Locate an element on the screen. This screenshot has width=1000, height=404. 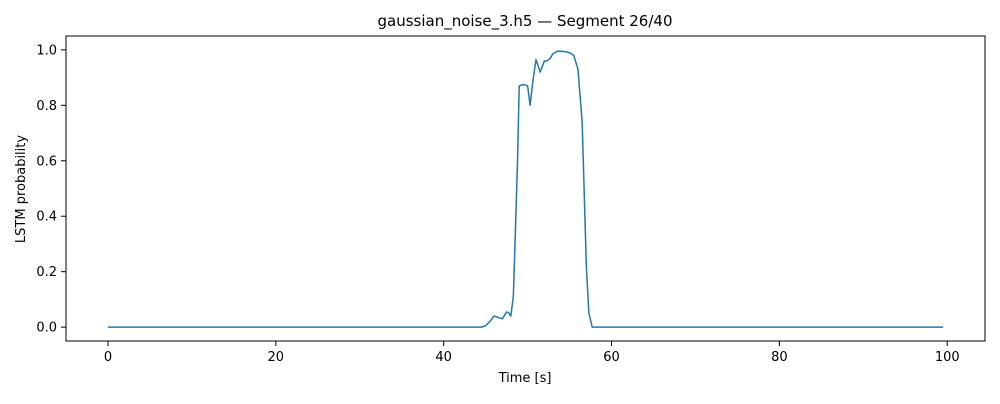
x-tick-label: 80 is located at coordinates (779, 357).